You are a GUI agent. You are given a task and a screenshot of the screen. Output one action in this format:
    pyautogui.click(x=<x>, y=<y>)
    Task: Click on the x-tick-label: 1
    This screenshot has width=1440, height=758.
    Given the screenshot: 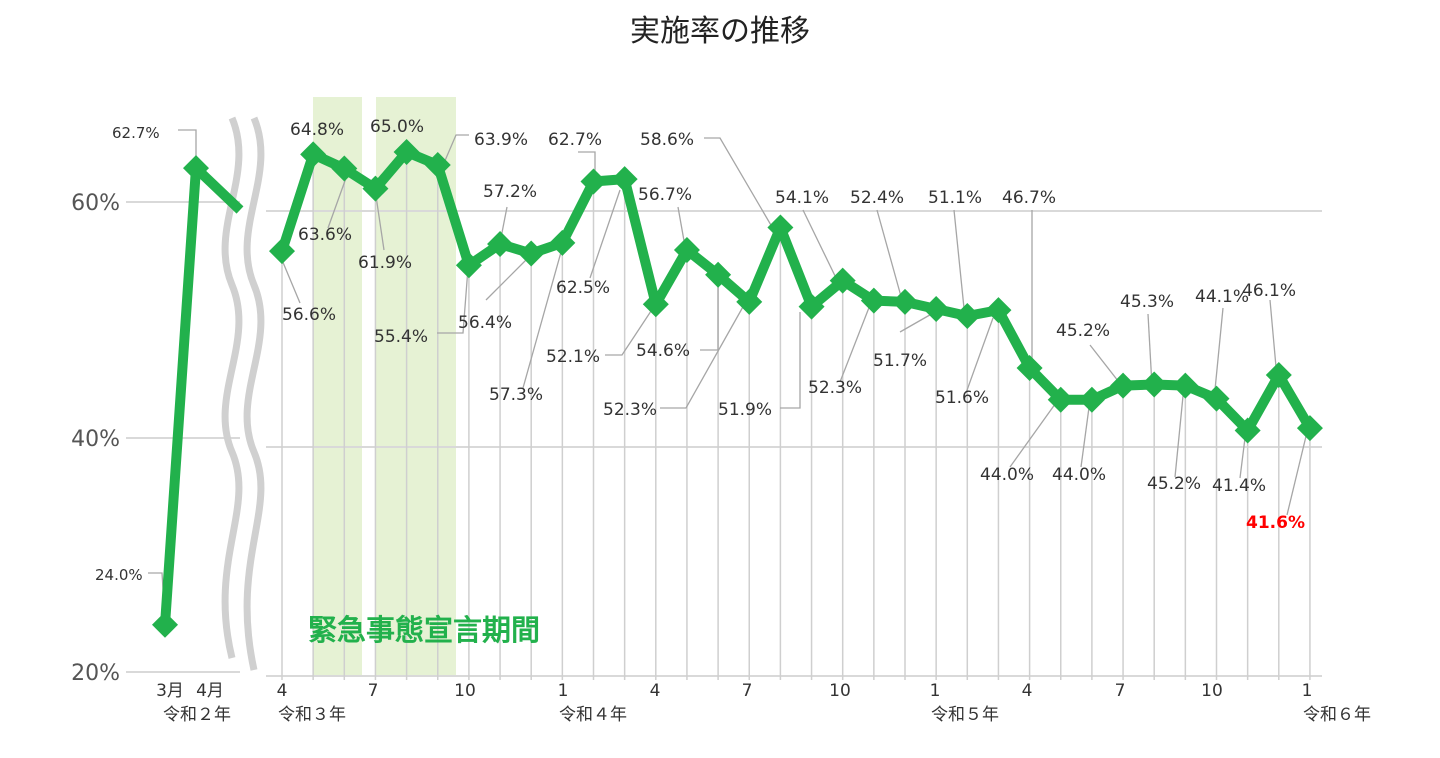 What is the action you would take?
    pyautogui.click(x=935, y=691)
    